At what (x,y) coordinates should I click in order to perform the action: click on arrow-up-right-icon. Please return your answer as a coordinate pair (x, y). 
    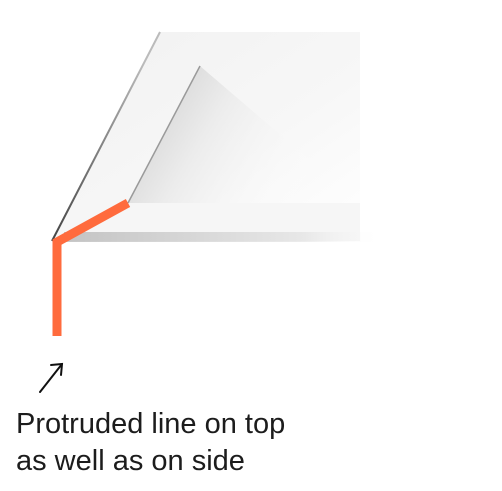
    Looking at the image, I should click on (51, 377).